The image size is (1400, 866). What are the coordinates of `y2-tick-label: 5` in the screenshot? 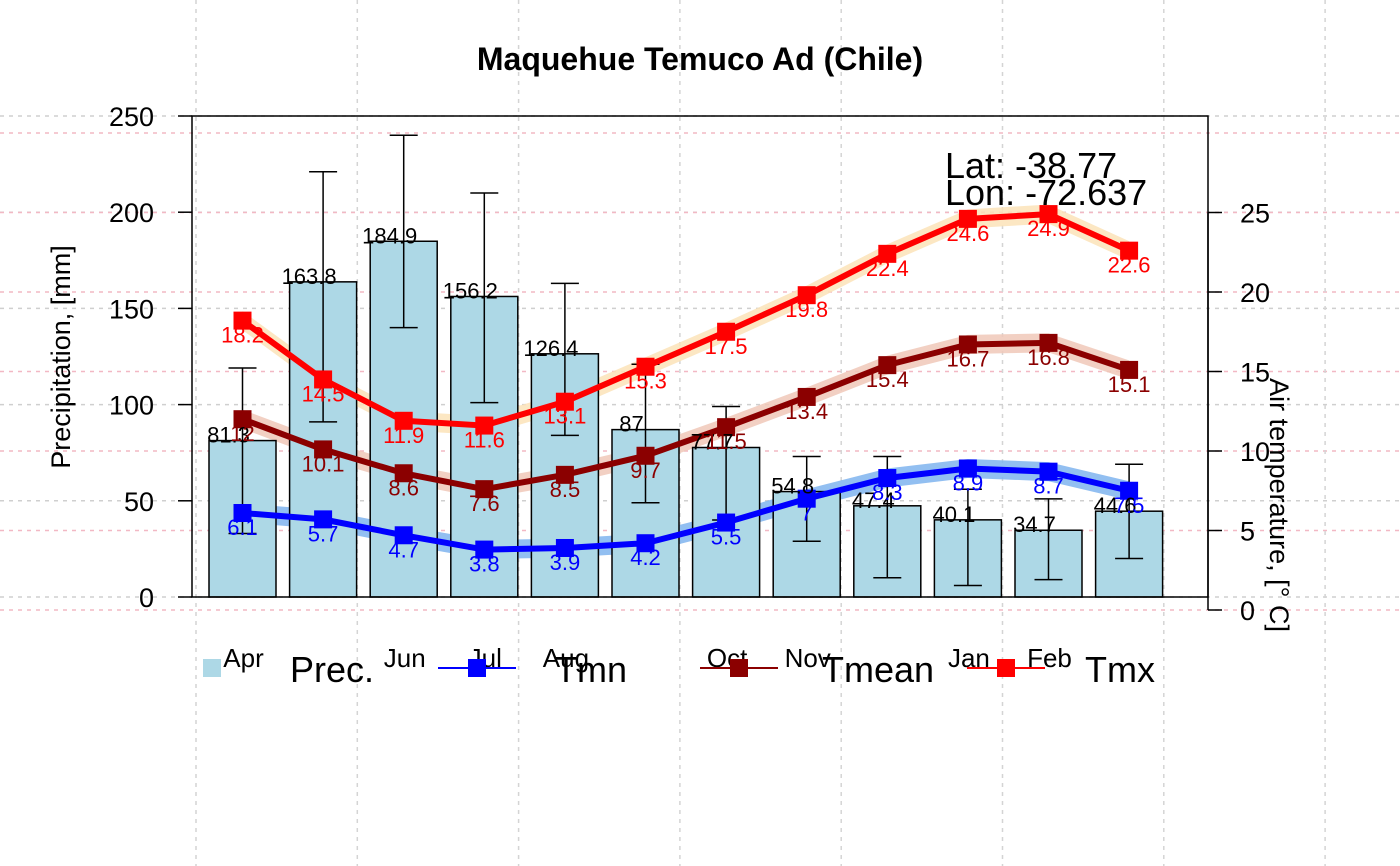 It's located at (1247, 532).